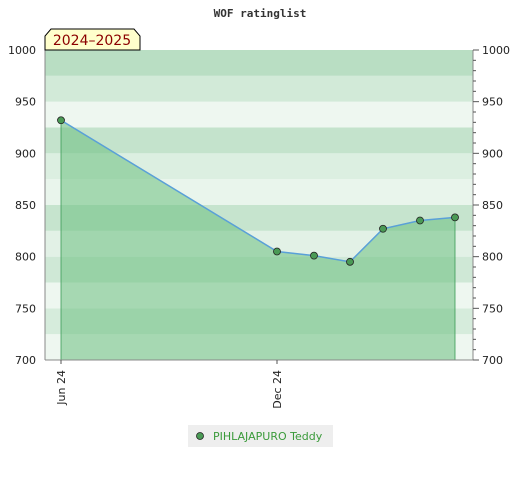 This screenshot has width=520, height=480. What do you see at coordinates (200, 436) in the screenshot?
I see `legend-marker` at bounding box center [200, 436].